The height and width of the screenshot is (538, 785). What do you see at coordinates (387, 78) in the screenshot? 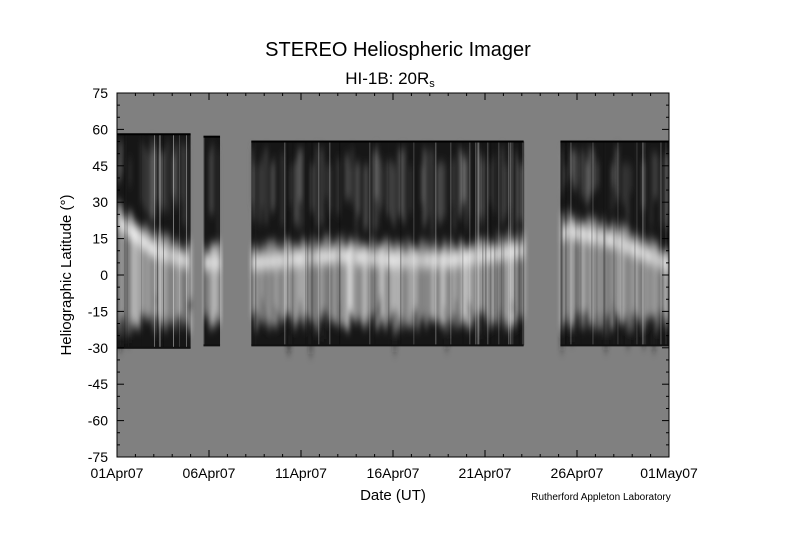
I see `subtitle-main: HI-1B: 20R` at bounding box center [387, 78].